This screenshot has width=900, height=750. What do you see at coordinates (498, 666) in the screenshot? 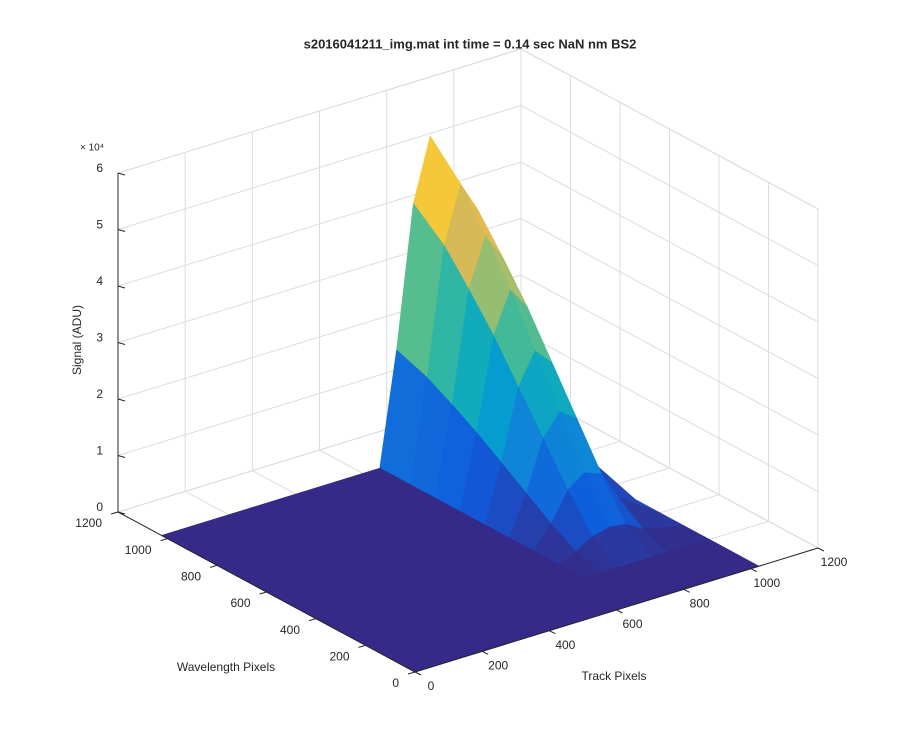
I see `x-tick-label: 200` at bounding box center [498, 666].